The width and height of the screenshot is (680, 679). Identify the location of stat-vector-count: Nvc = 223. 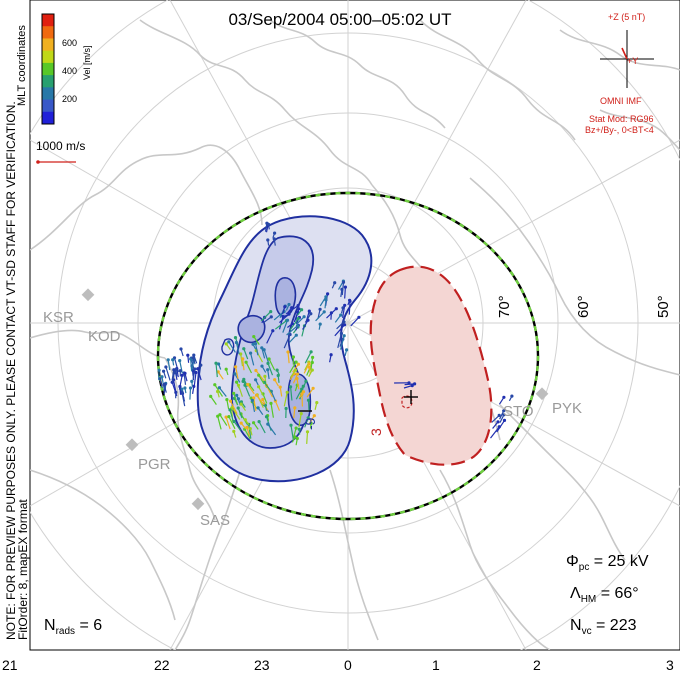
(603, 627).